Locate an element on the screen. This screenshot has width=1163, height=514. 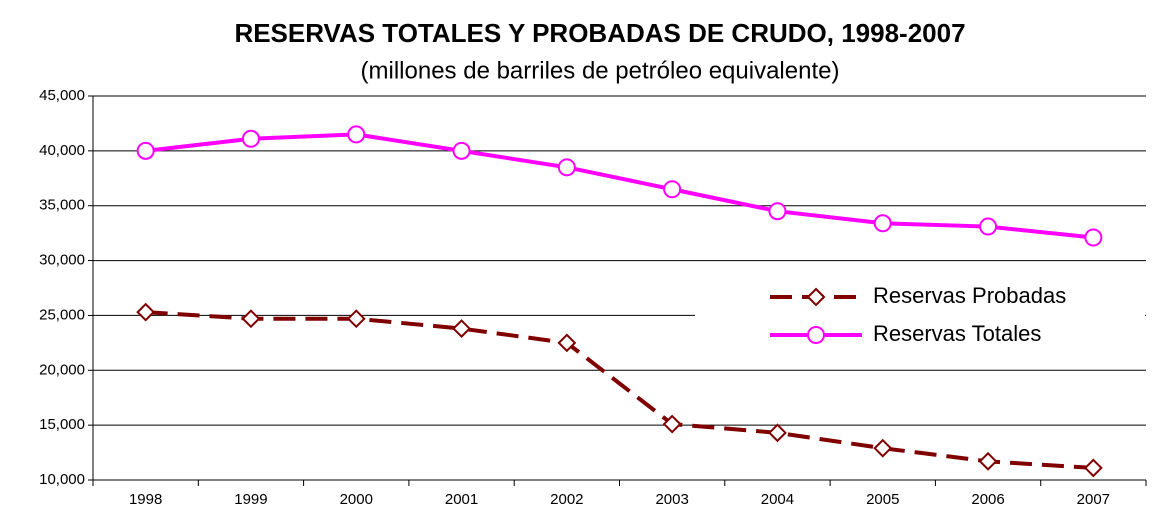
x-tick-label: 2000 is located at coordinates (356, 499).